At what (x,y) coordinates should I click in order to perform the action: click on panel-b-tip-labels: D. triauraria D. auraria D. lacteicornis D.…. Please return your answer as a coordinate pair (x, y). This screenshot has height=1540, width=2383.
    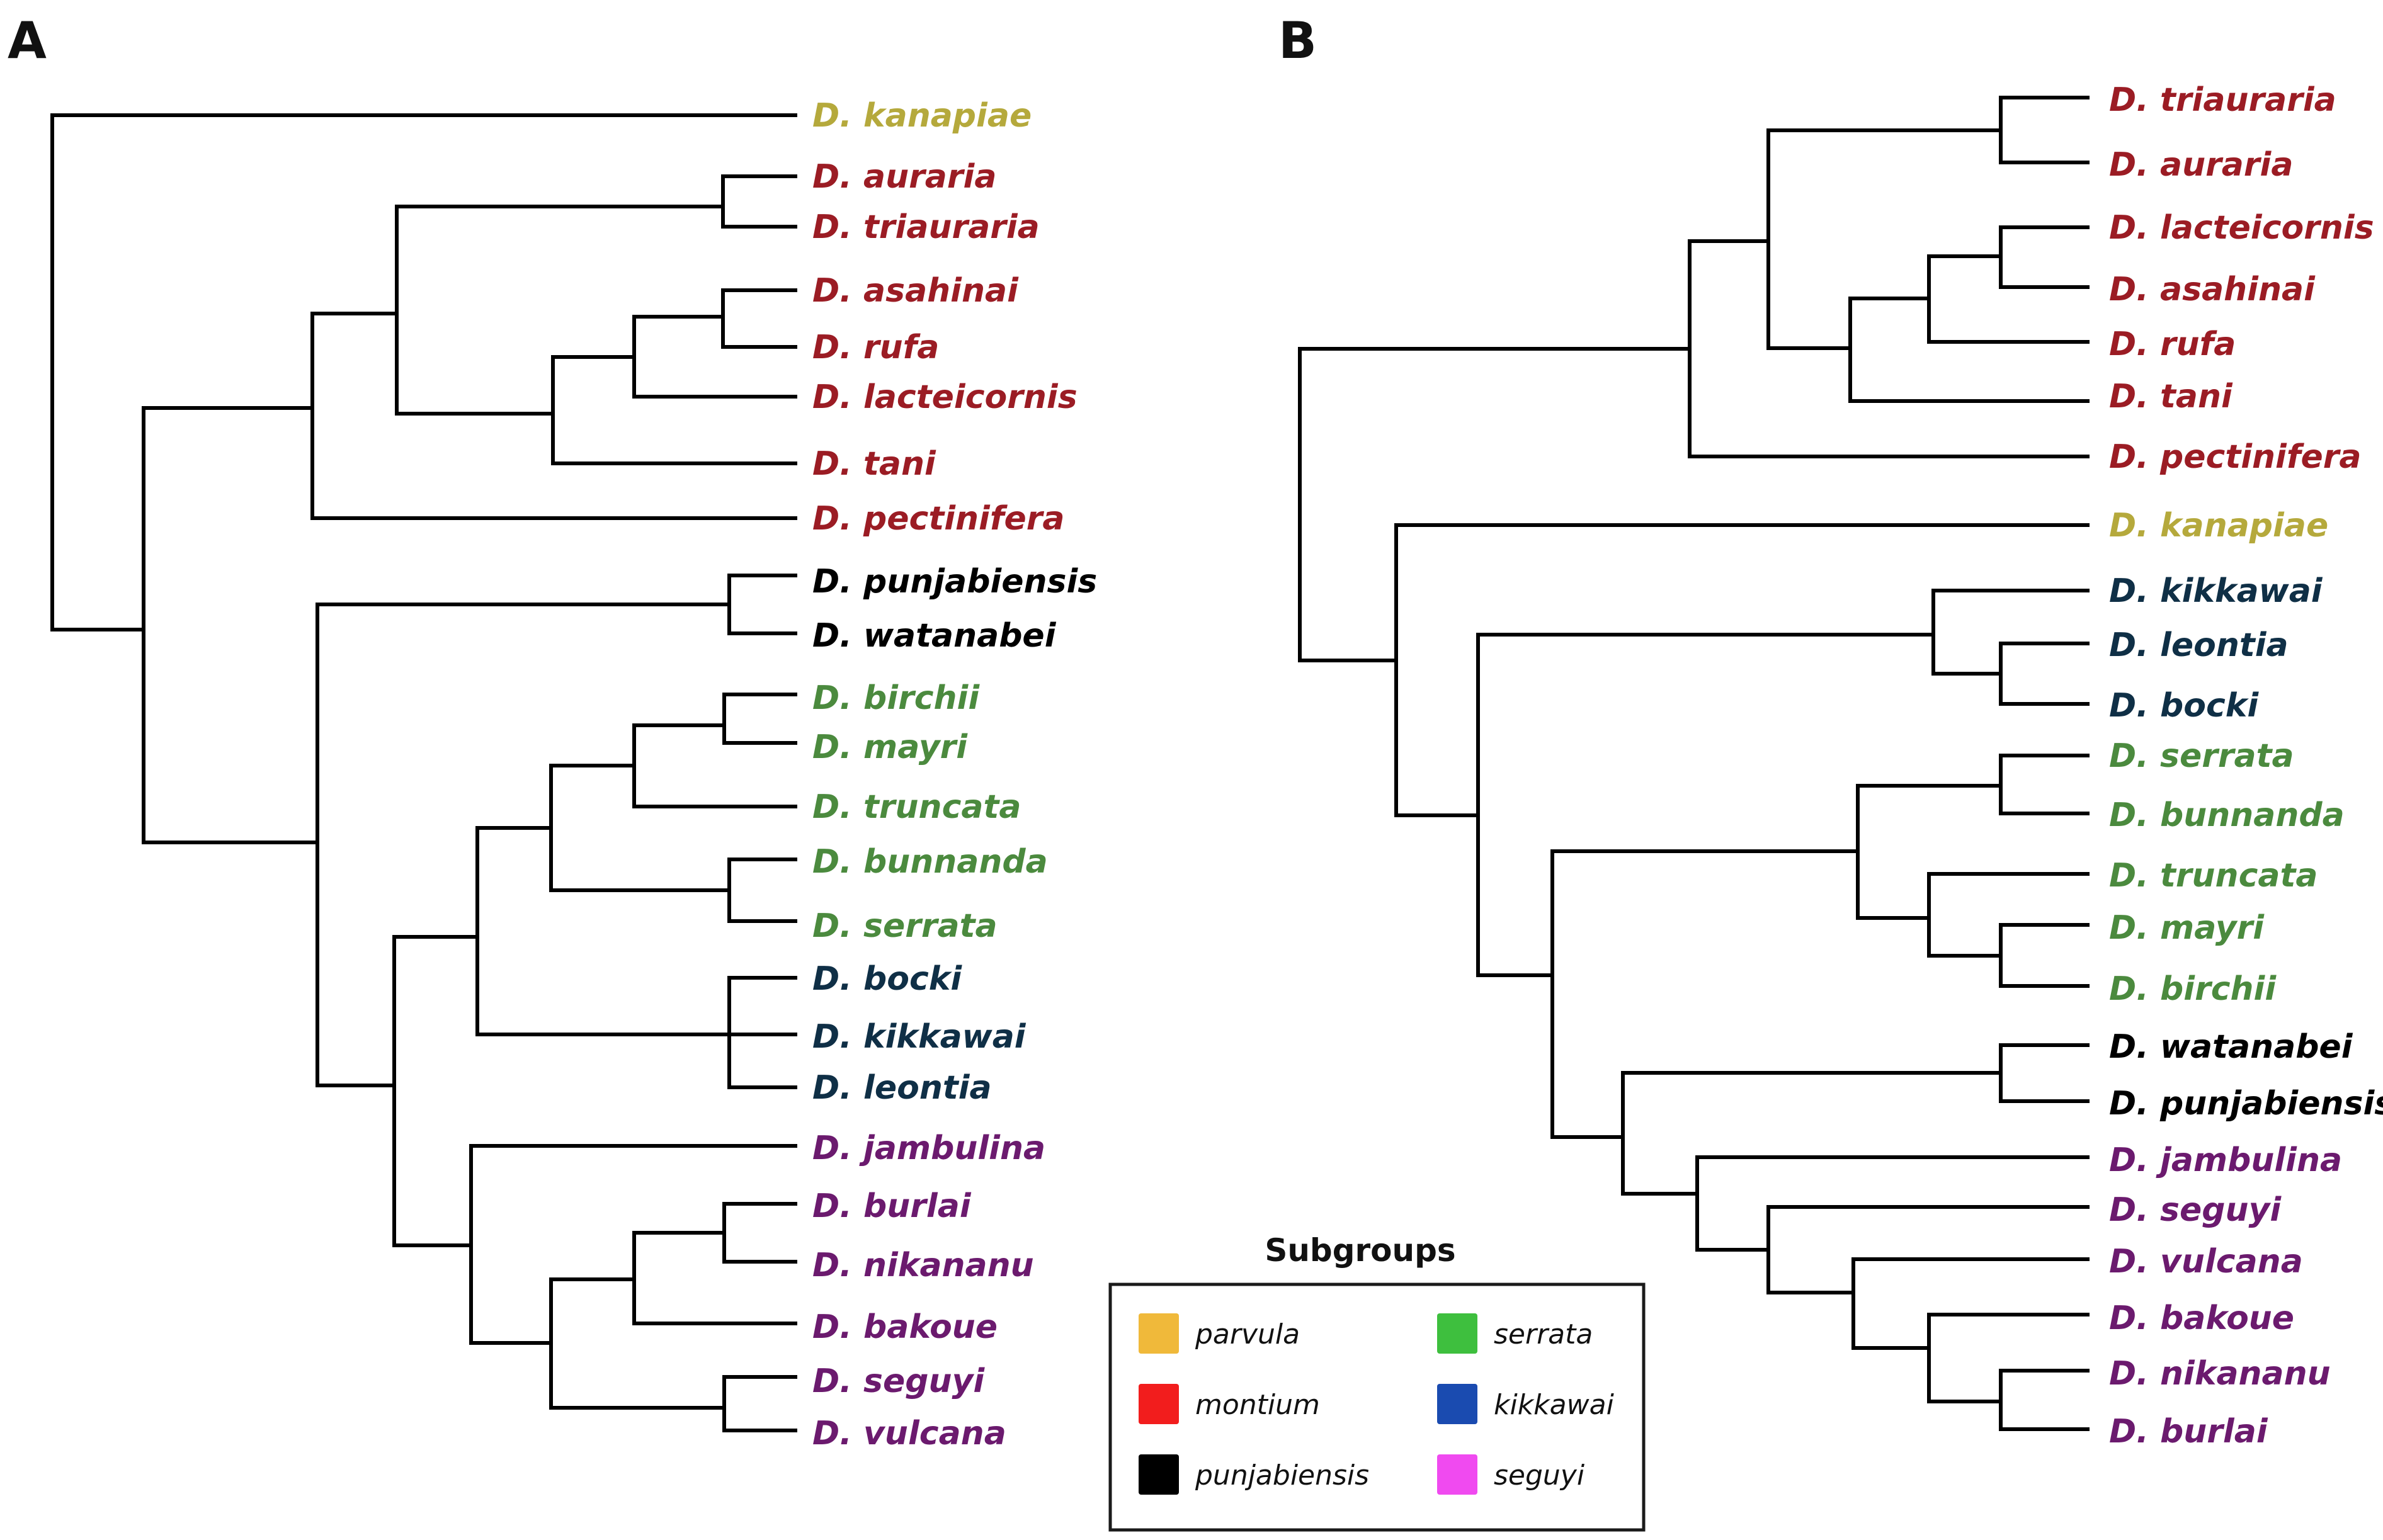
    Looking at the image, I should click on (2246, 766).